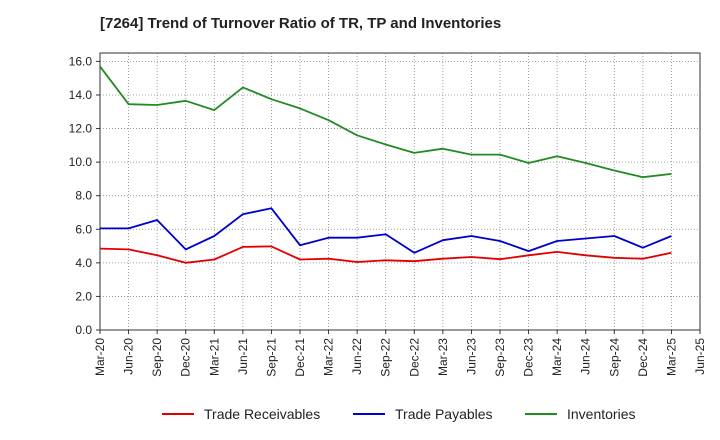 This screenshot has width=720, height=440. What do you see at coordinates (385, 254) in the screenshot?
I see `series-line-trade-receivables` at bounding box center [385, 254].